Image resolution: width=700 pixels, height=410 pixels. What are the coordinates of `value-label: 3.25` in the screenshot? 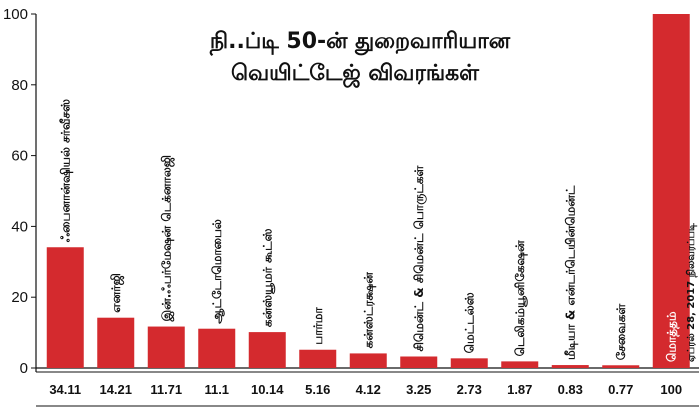 It's located at (418, 389).